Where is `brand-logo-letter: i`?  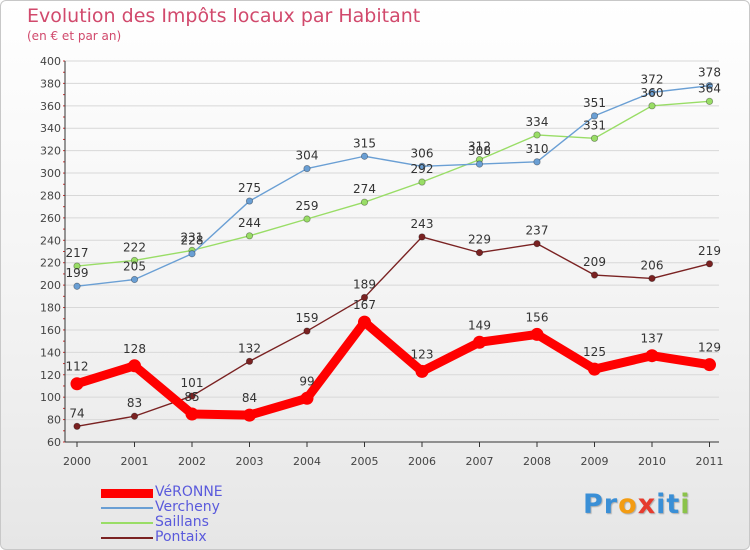 brand-logo-letter: i is located at coordinates (685, 504).